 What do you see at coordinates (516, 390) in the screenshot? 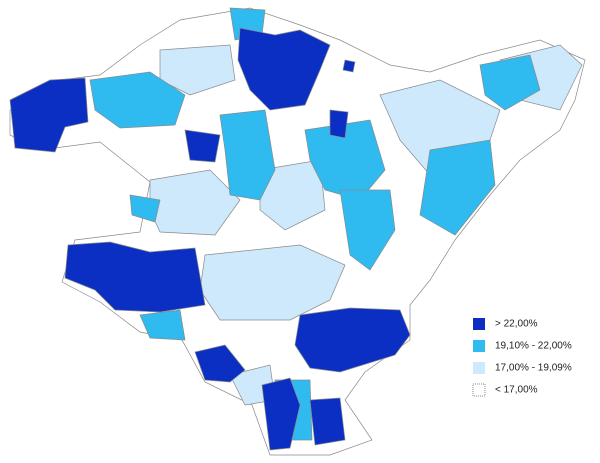
I see `legend-label: < 17,00%` at bounding box center [516, 390].